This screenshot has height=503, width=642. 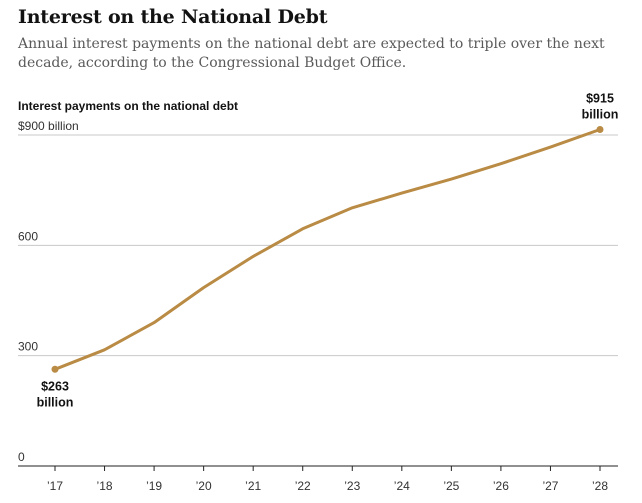 What do you see at coordinates (128, 106) in the screenshot?
I see `y-axis-label: Interest payments on the national debt` at bounding box center [128, 106].